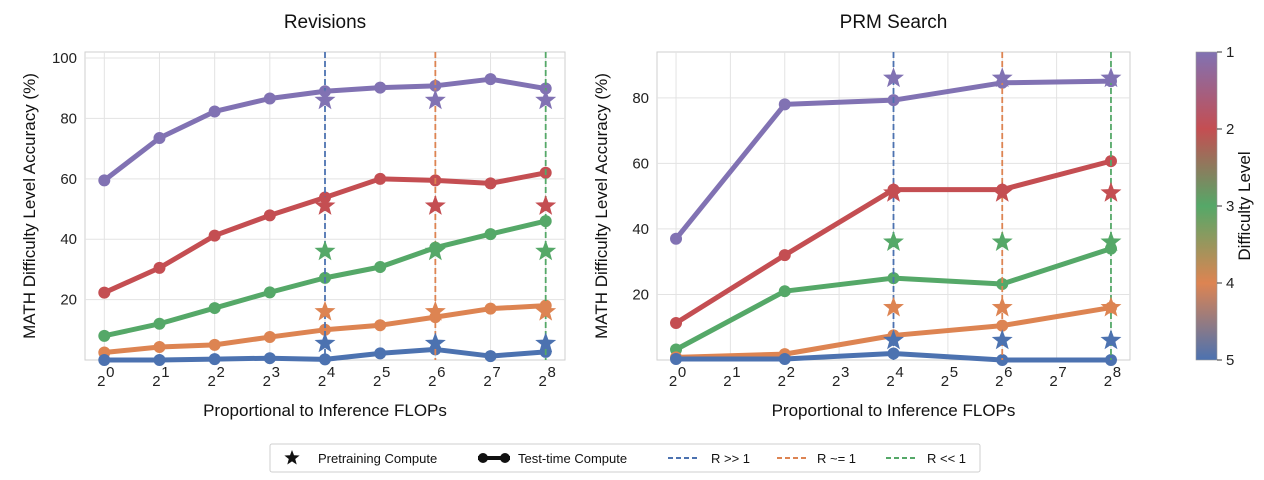 This screenshot has width=1264, height=480. What do you see at coordinates (325, 410) in the screenshot?
I see `x-axis-label: Proportional to Inference FLOPs` at bounding box center [325, 410].